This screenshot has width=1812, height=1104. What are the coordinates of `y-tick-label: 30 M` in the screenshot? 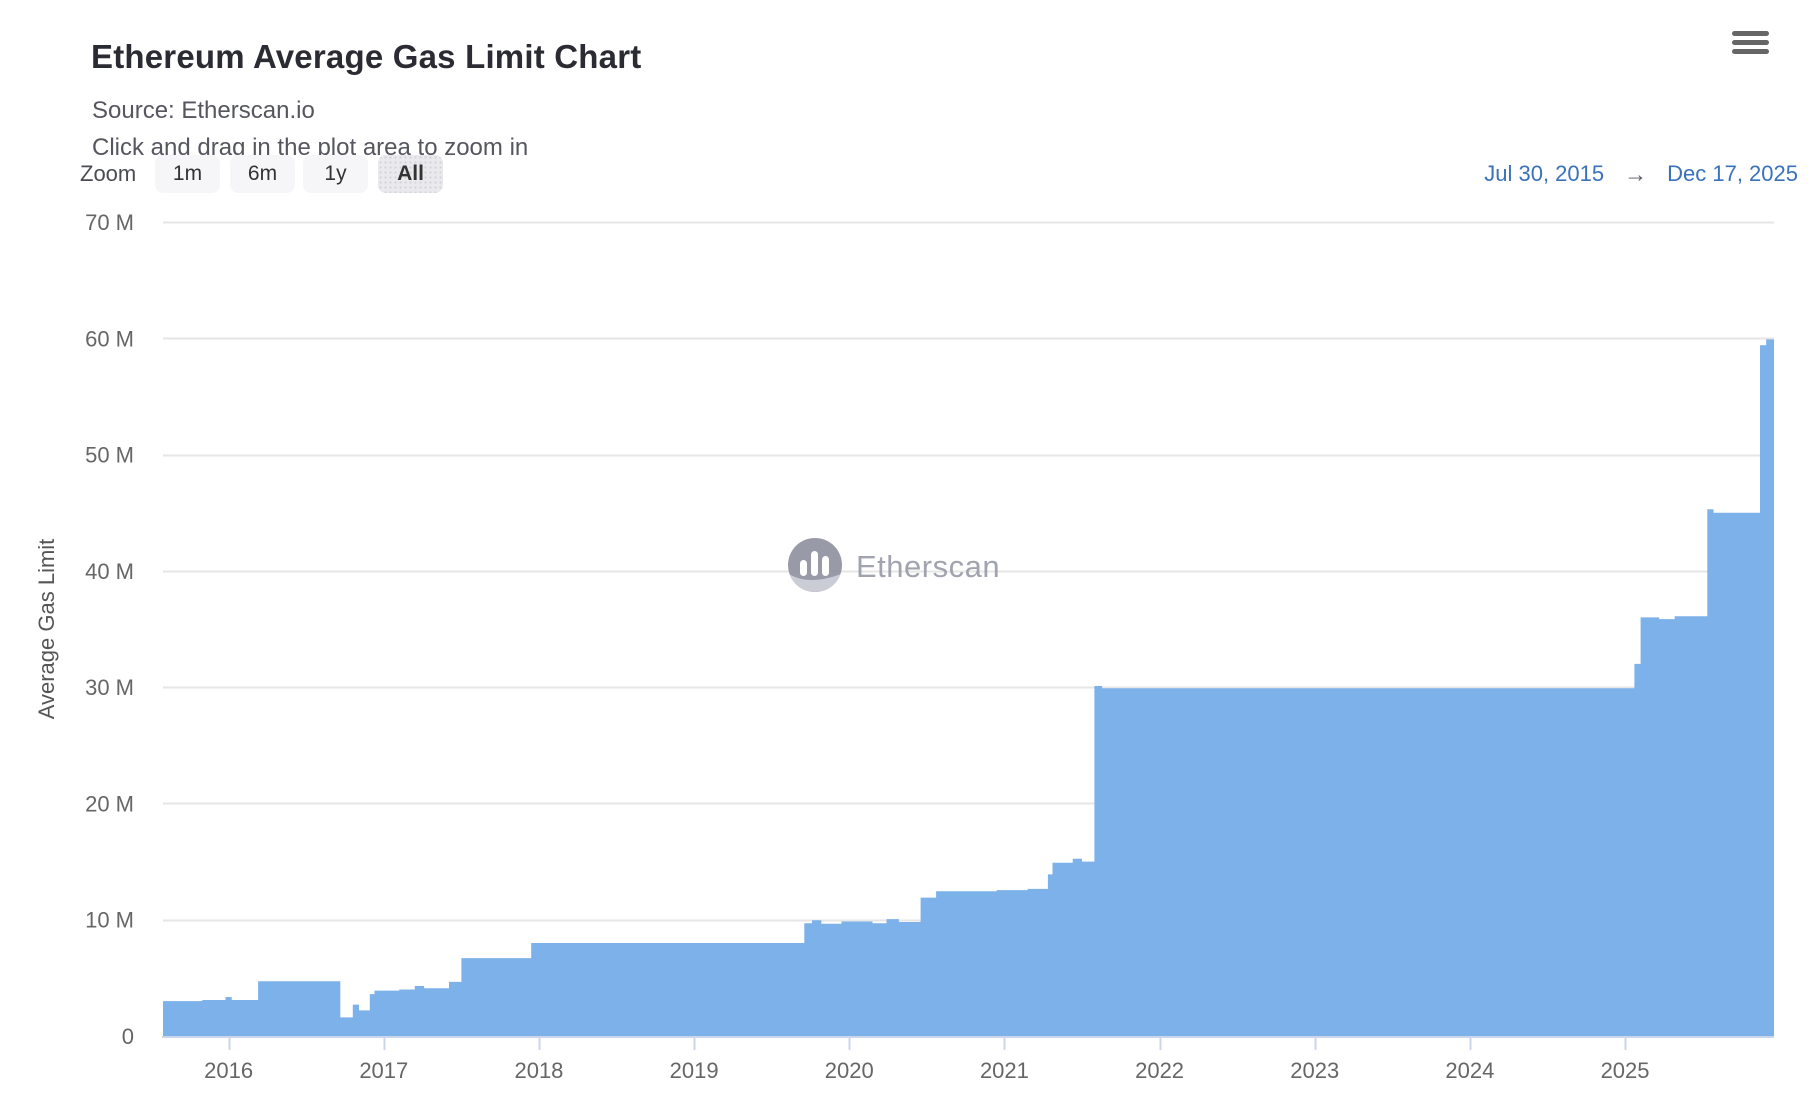 It's located at (109, 687).